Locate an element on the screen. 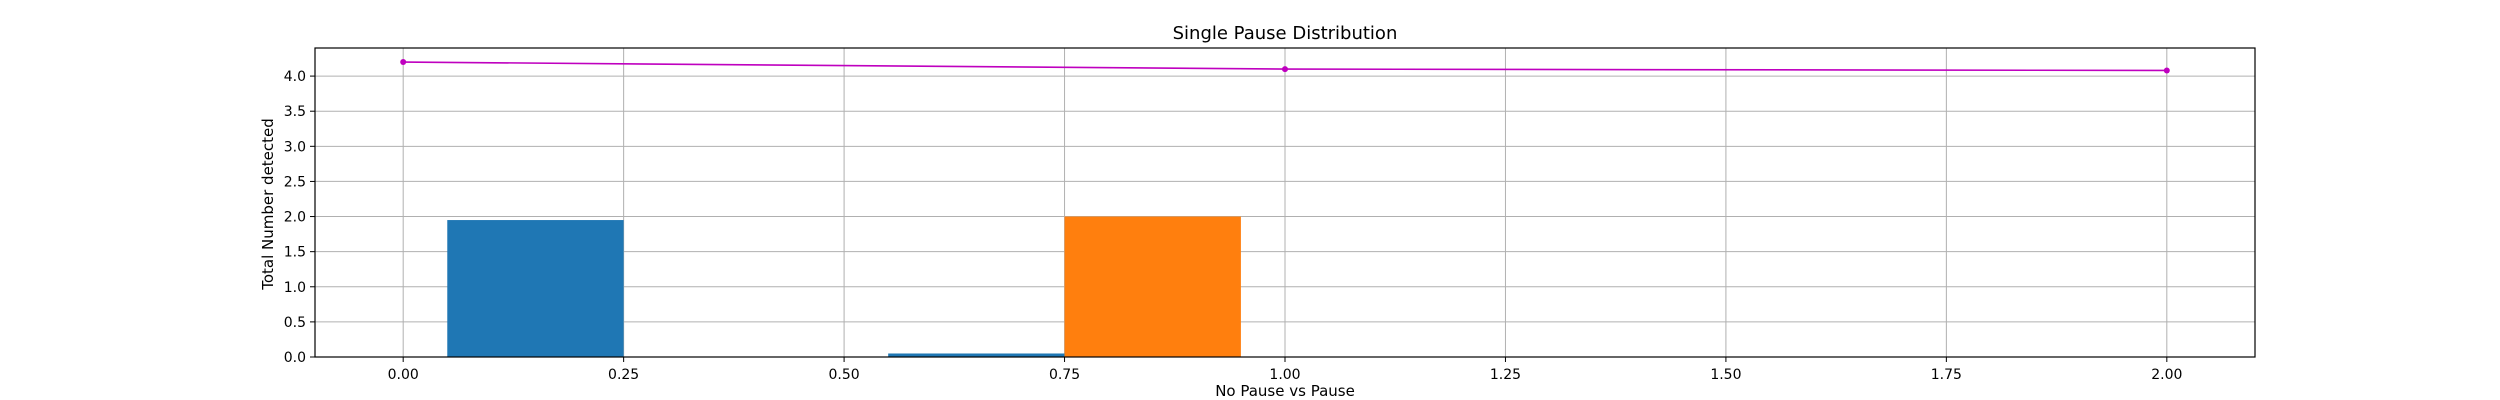  x-ticks: 0.00 0.25 0.50 0.75 1.00 1.25 1.50 1.75 2.00 is located at coordinates (1285, 370).